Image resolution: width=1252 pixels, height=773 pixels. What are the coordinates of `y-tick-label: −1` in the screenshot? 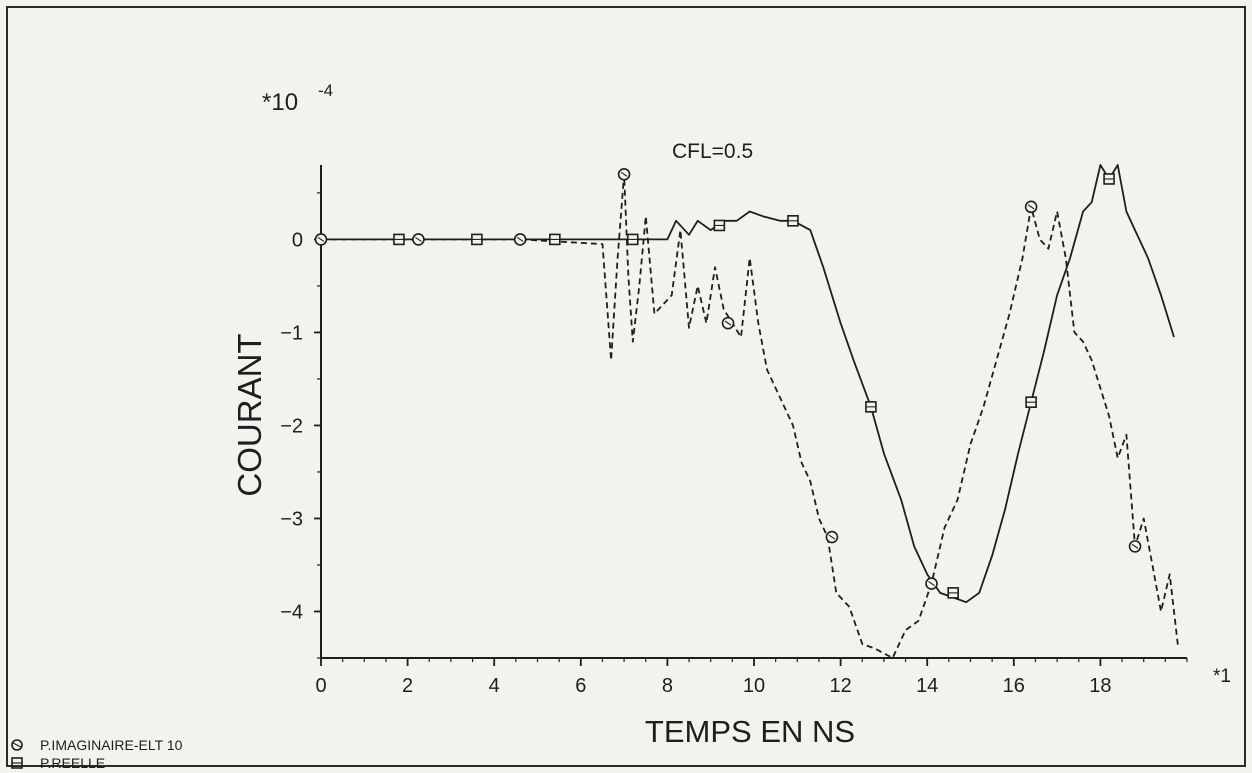 It's located at (291, 333).